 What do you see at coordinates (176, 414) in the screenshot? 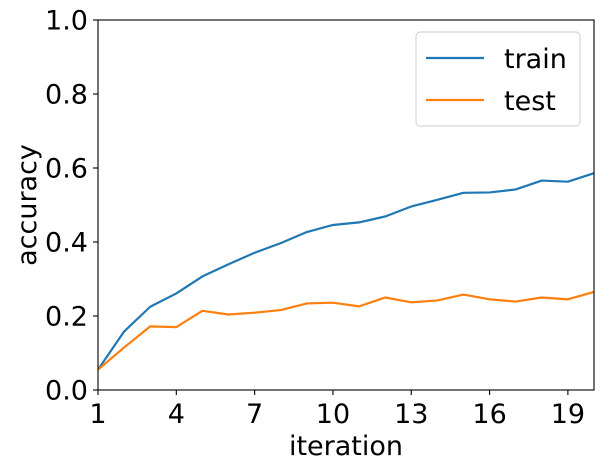
I see `x-tick-label: 4` at bounding box center [176, 414].